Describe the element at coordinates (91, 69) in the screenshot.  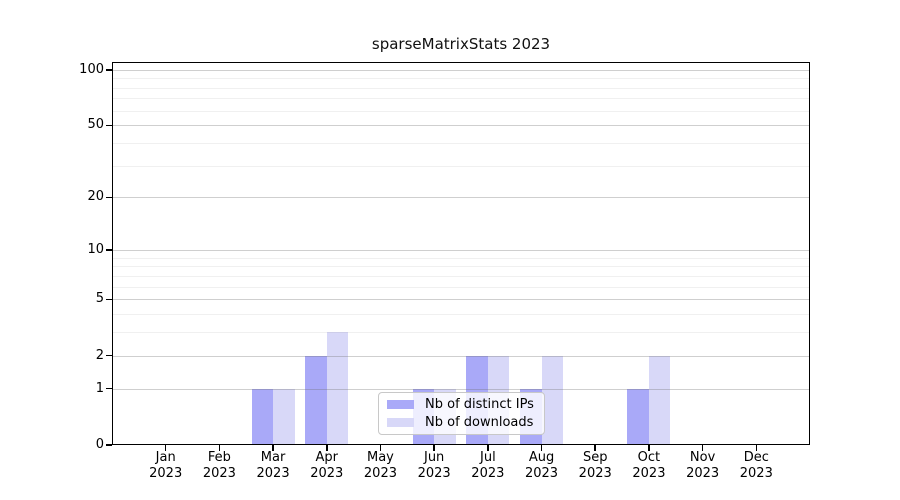
I see `y-tick-label: 100` at that location.